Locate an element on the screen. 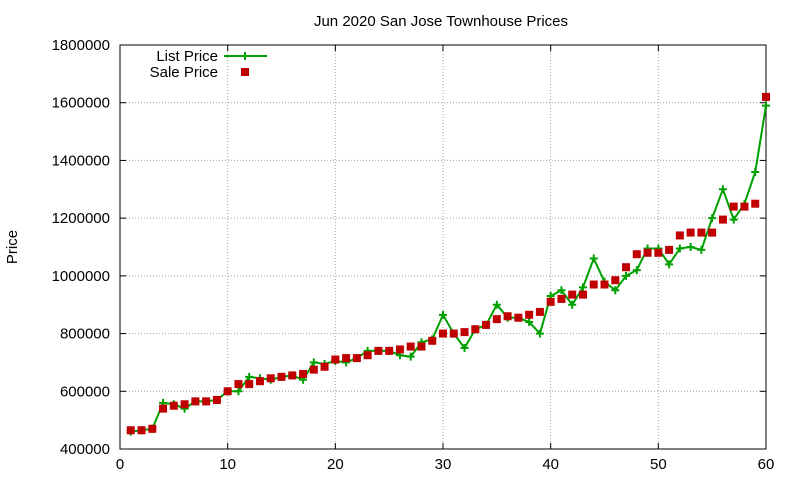 Image resolution: width=800 pixels, height=480 pixels. y-tick-label: 800000 is located at coordinates (85, 334).